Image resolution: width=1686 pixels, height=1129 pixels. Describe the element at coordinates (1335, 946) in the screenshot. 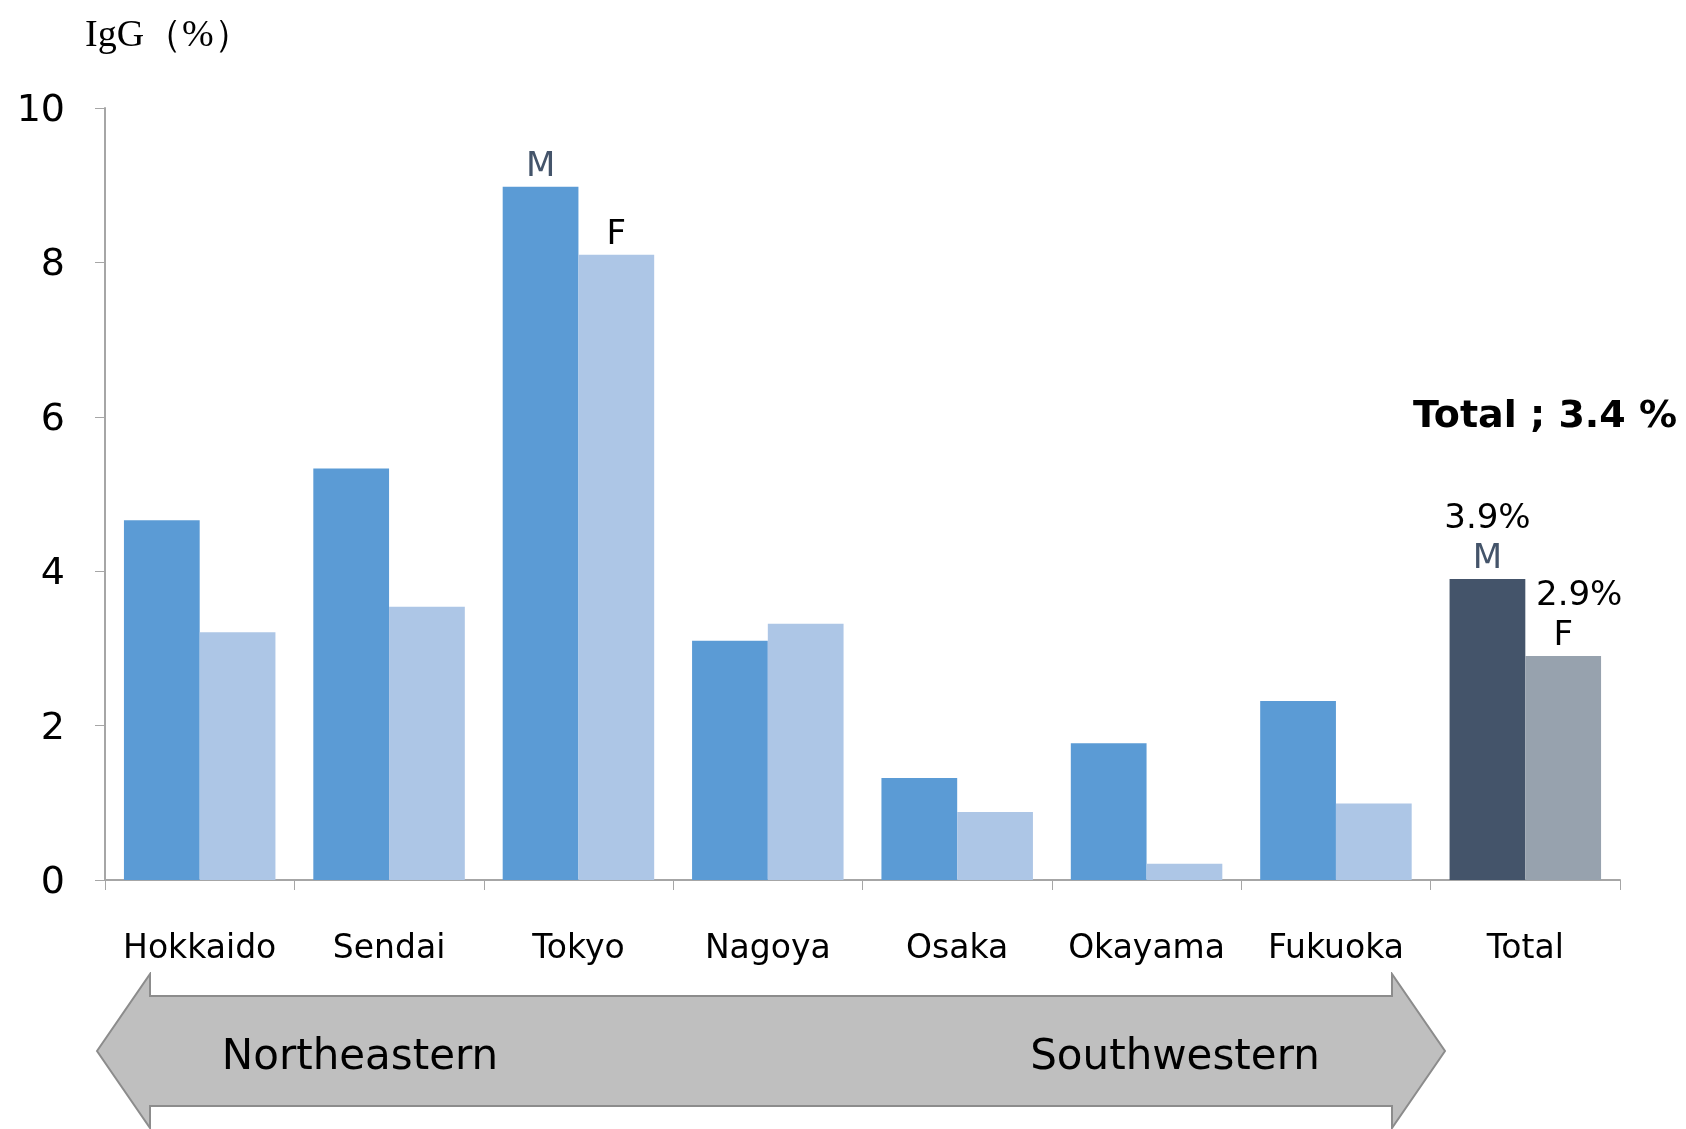

I see `x-tick-label: Fukuoka` at that location.